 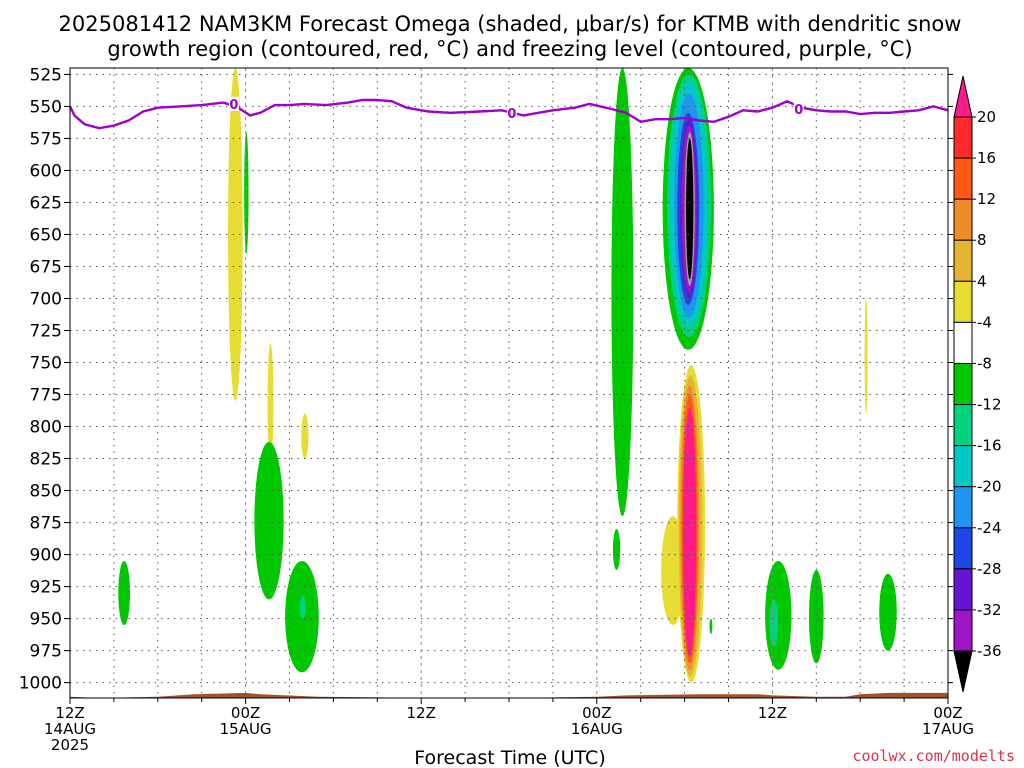 I want to click on x-tick-label-2-0: 12Z, so click(x=421, y=713).